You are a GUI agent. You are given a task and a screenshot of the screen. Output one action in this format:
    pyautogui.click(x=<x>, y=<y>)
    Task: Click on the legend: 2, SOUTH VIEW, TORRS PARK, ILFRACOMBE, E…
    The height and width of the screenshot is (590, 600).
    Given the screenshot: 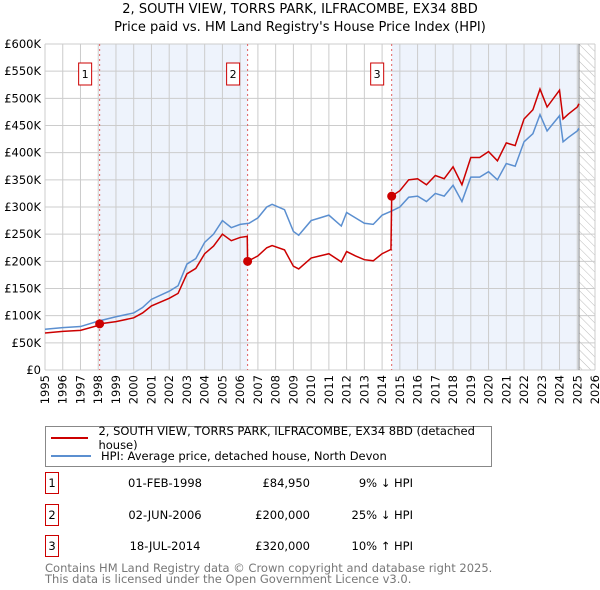 What is the action you would take?
    pyautogui.click(x=268, y=445)
    